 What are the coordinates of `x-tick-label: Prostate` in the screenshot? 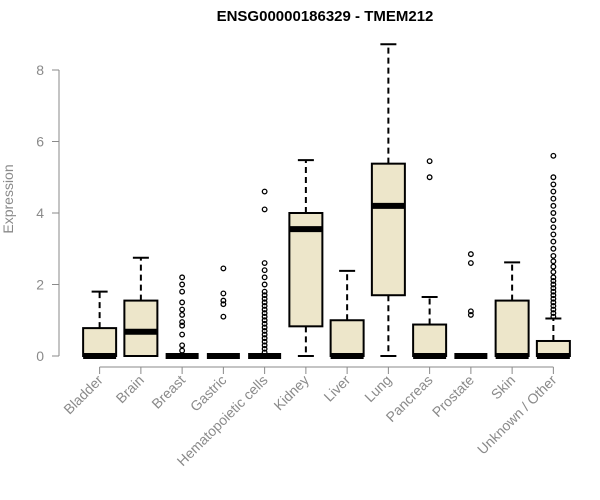 It's located at (453, 396).